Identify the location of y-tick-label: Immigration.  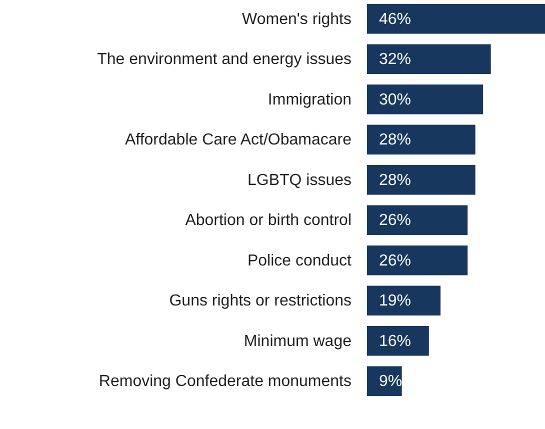
(310, 99).